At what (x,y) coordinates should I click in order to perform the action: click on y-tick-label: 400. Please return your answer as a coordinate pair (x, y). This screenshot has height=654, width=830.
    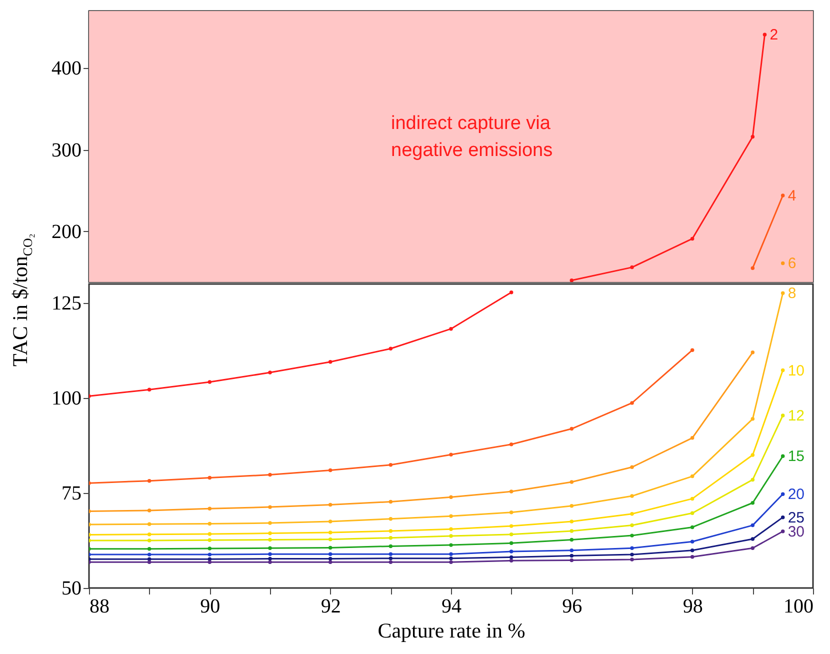
    Looking at the image, I should click on (67, 69).